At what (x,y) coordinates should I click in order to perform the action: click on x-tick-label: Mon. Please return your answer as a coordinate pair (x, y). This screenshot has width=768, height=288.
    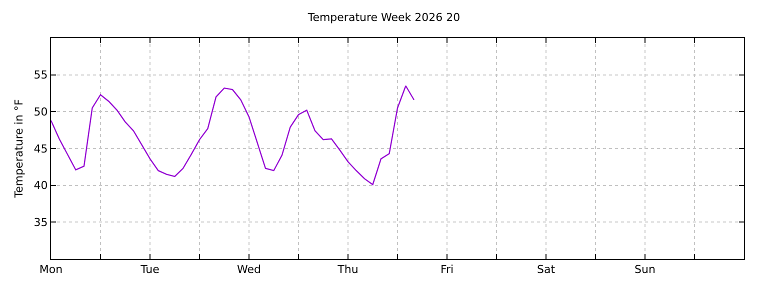
    Looking at the image, I should click on (51, 269).